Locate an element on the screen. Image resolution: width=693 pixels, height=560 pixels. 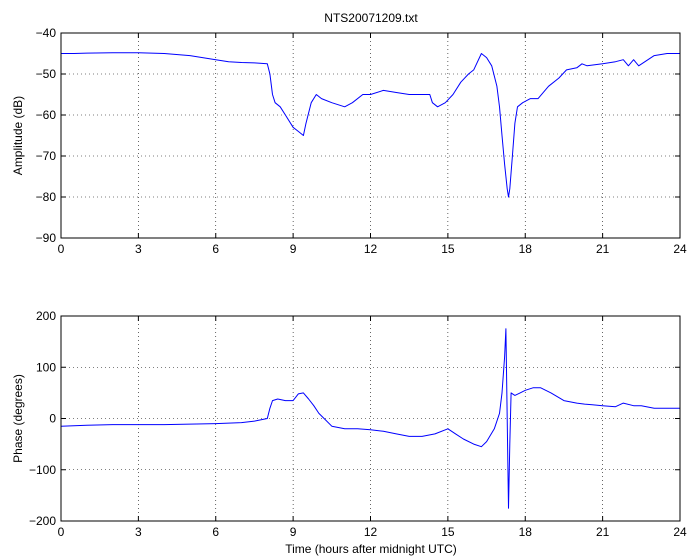
y-tick-label: −40 is located at coordinates (46, 33).